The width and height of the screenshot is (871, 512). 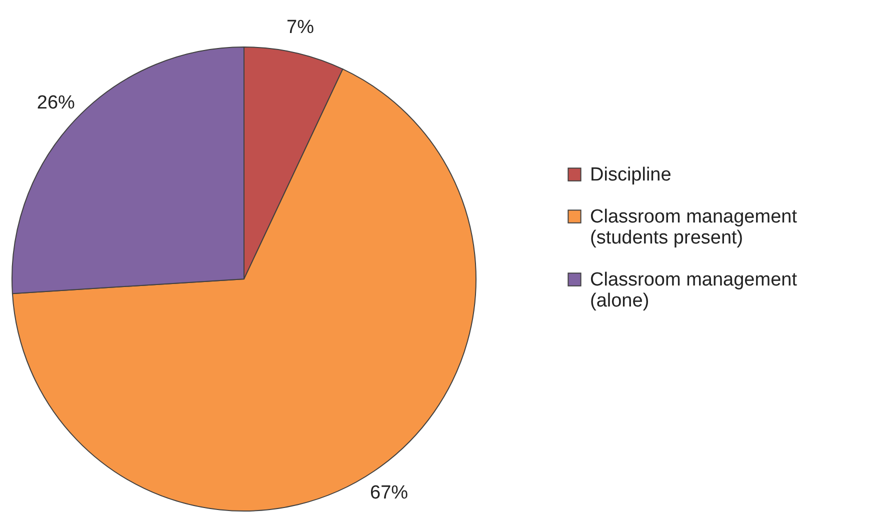 I want to click on data-label: 7%, so click(x=300, y=27).